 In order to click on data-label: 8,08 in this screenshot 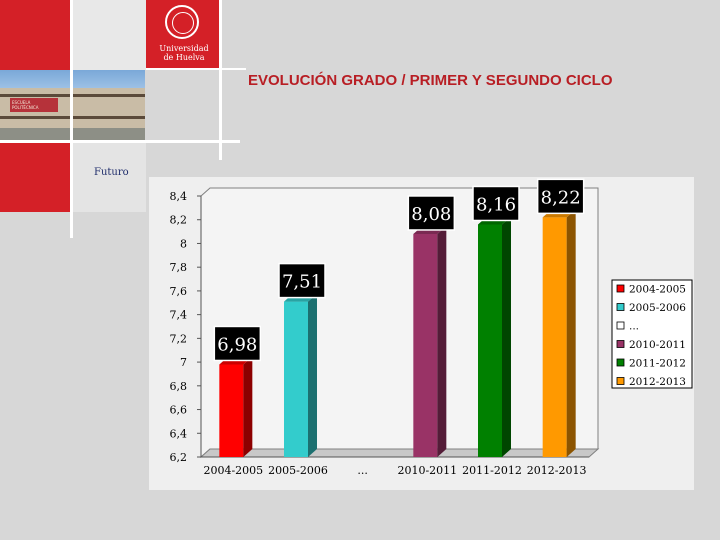, I will do `click(431, 214)`.